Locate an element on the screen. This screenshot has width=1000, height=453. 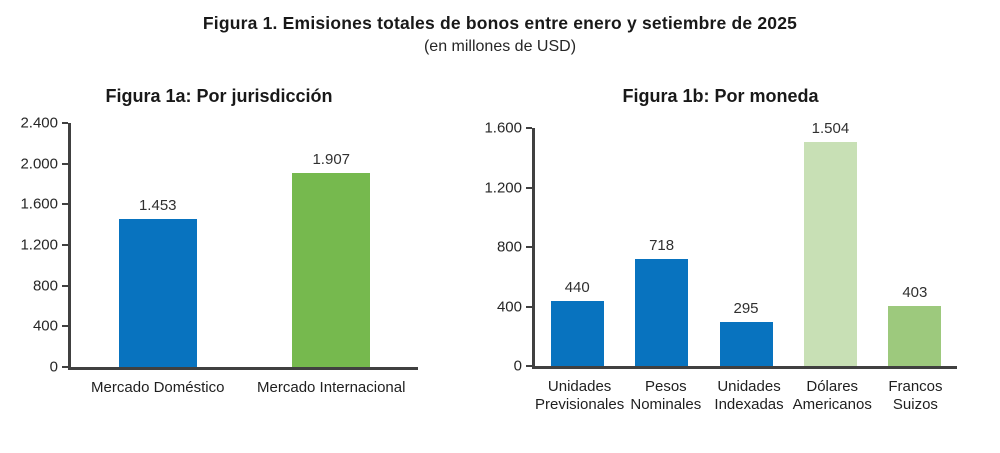
x-category-label: Mercado Doméstico is located at coordinates (158, 387).